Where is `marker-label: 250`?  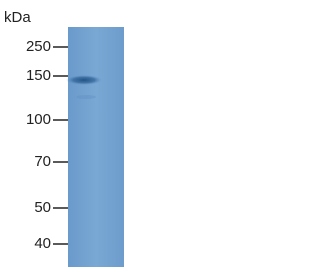
marker-label: 250 is located at coordinates (38, 46).